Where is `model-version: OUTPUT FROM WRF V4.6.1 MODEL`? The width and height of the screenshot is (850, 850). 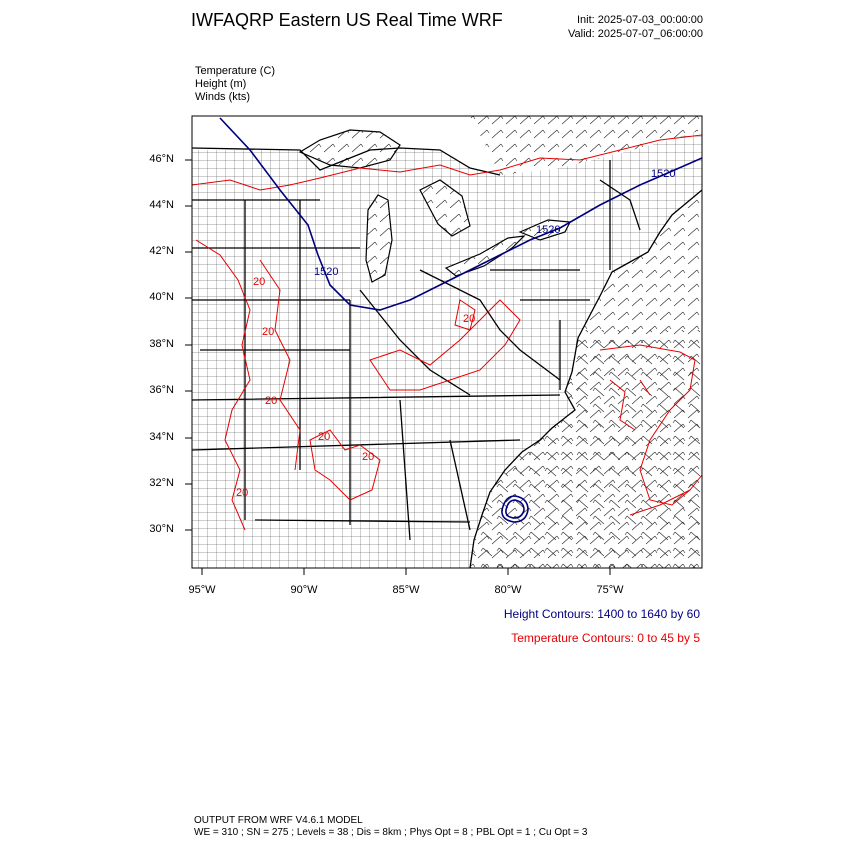 model-version: OUTPUT FROM WRF V4.6.1 MODEL is located at coordinates (278, 820).